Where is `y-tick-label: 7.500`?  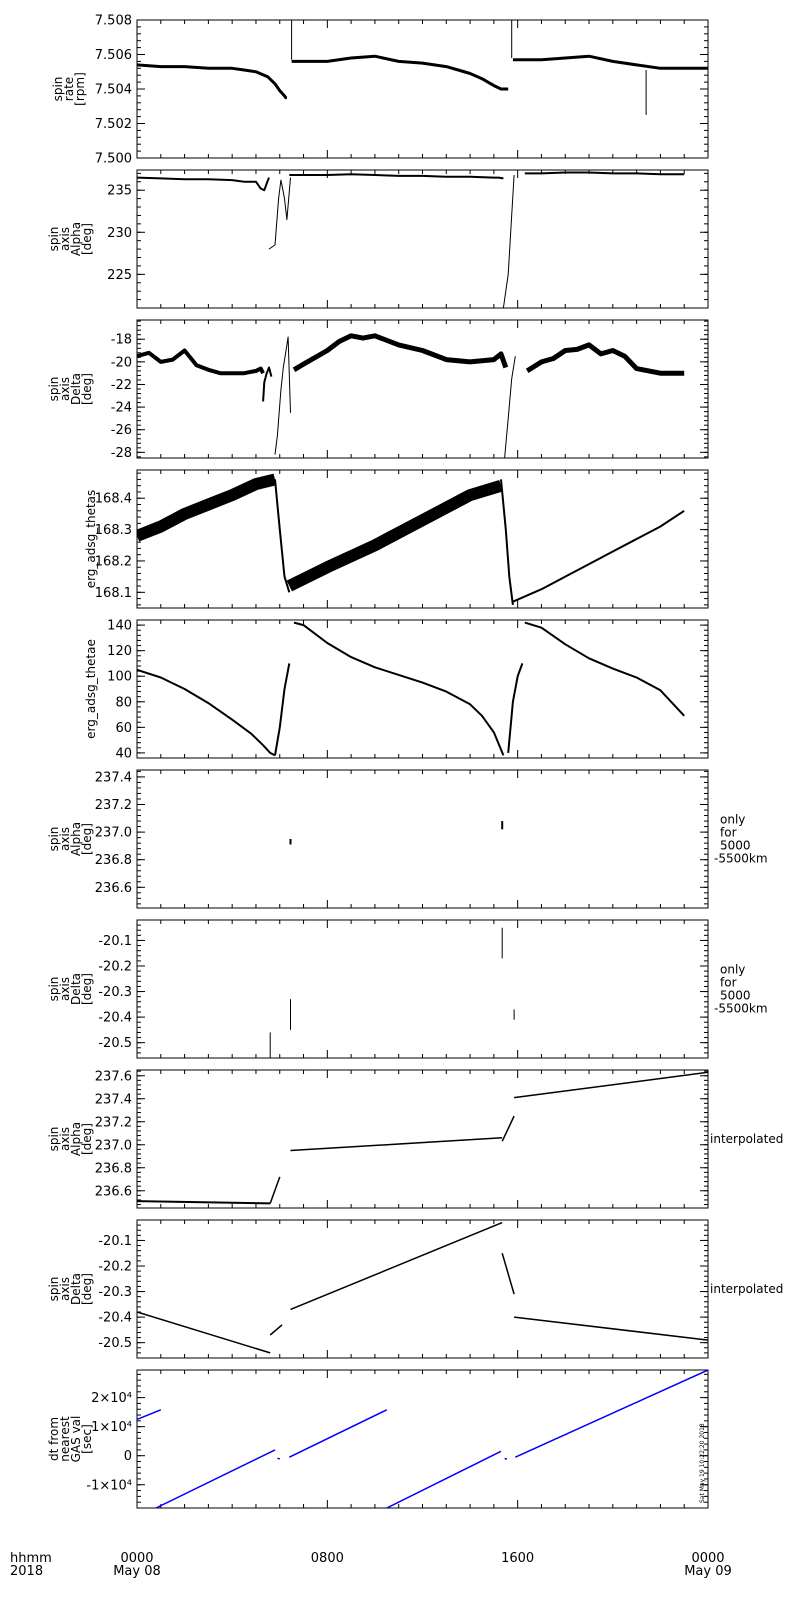 y-tick-label: 7.500 is located at coordinates (113, 159).